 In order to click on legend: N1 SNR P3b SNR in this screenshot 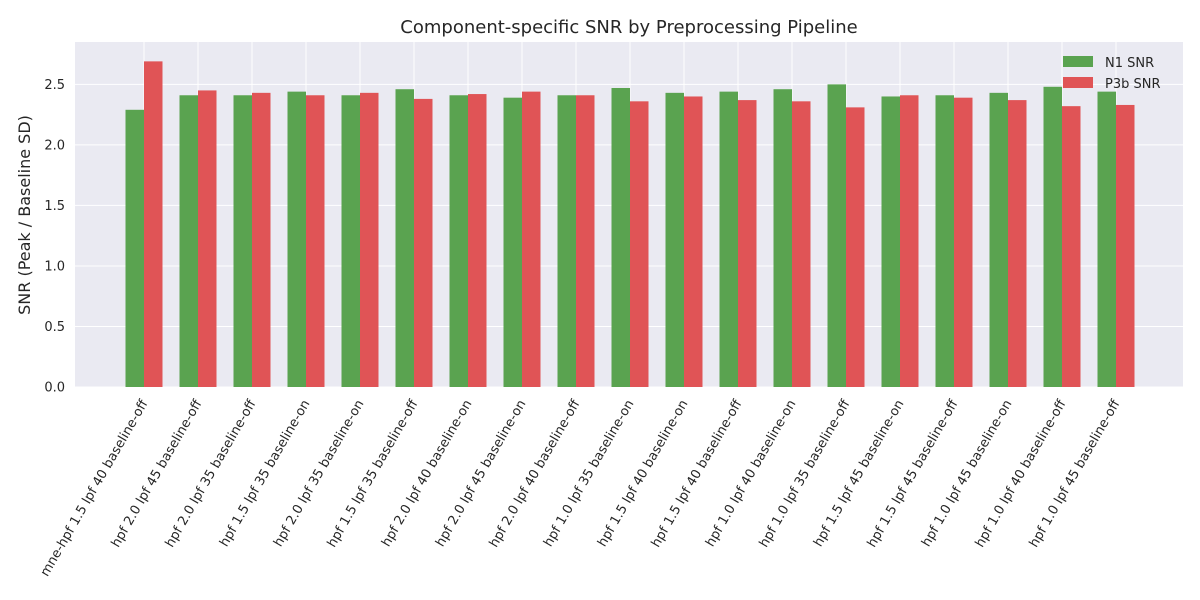, I will do `click(1112, 74)`.